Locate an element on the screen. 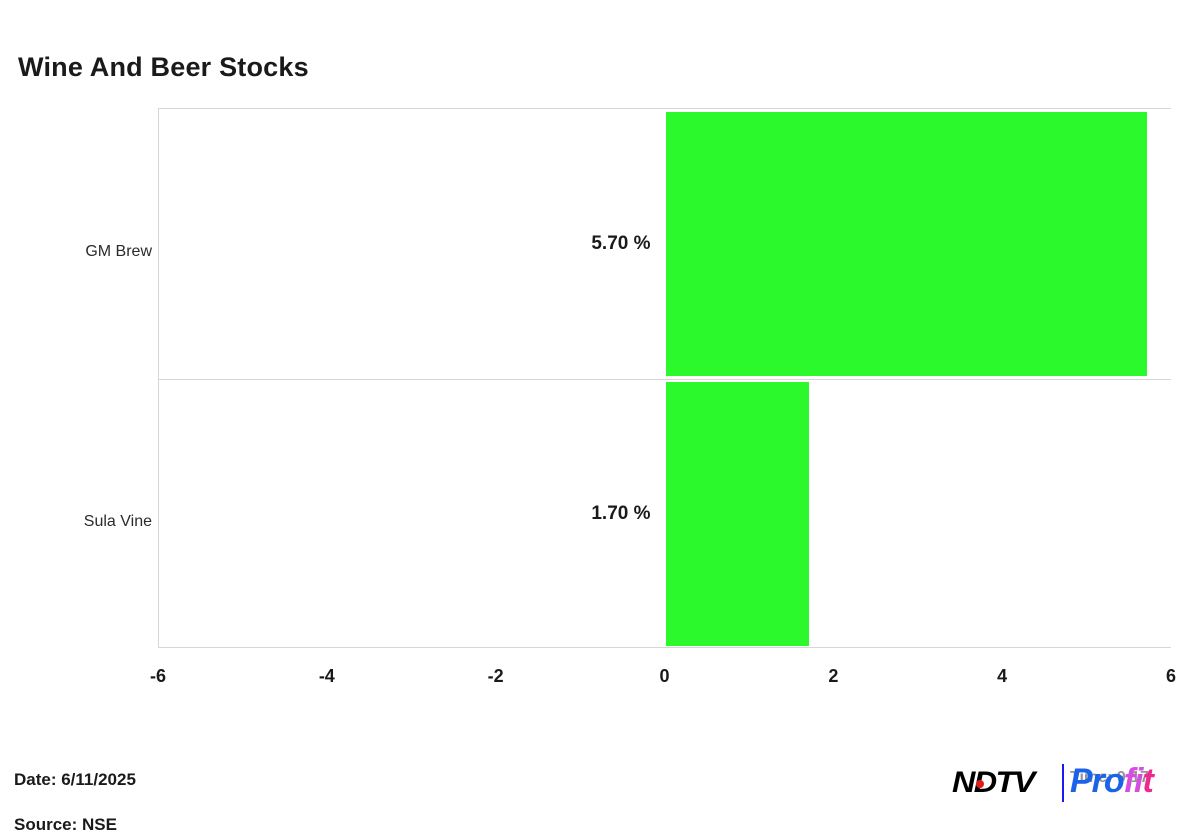  logo-divider is located at coordinates (1063, 783).